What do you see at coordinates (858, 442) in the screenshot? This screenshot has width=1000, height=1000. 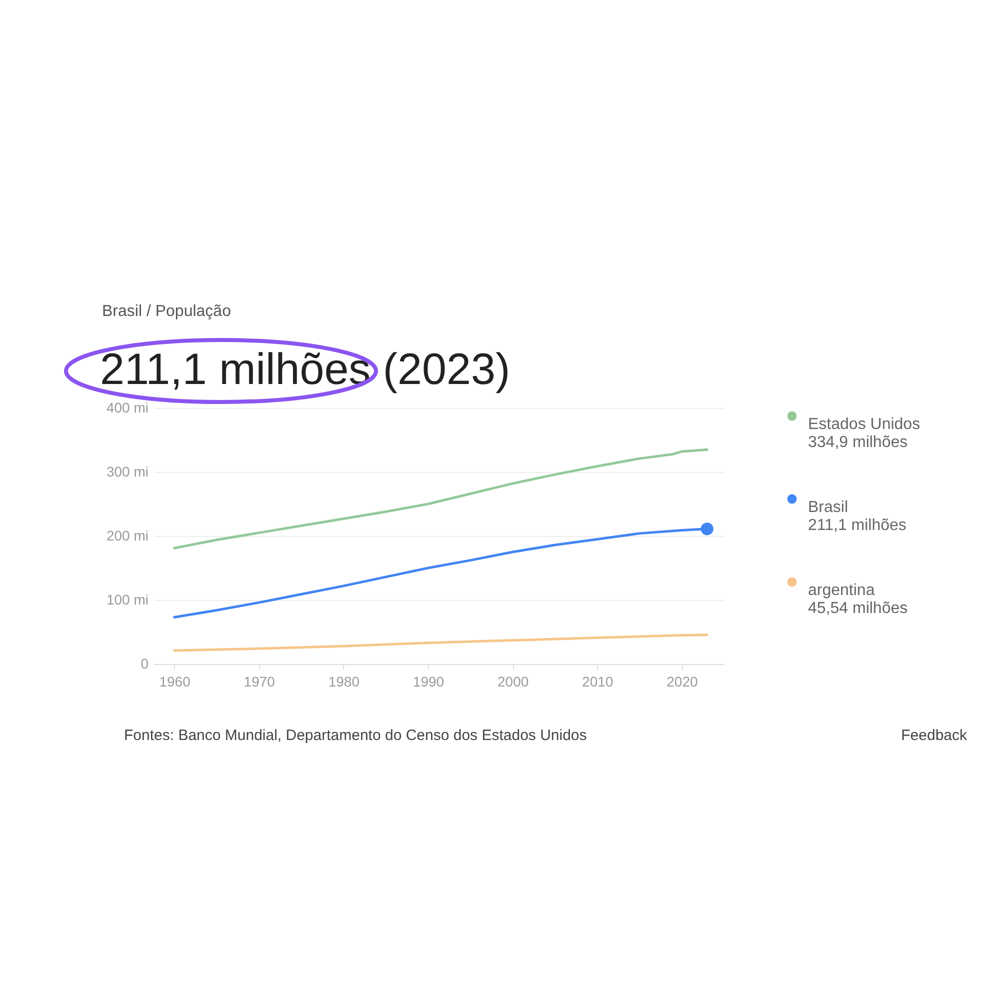 I see `text: 334,9 milhões` at bounding box center [858, 442].